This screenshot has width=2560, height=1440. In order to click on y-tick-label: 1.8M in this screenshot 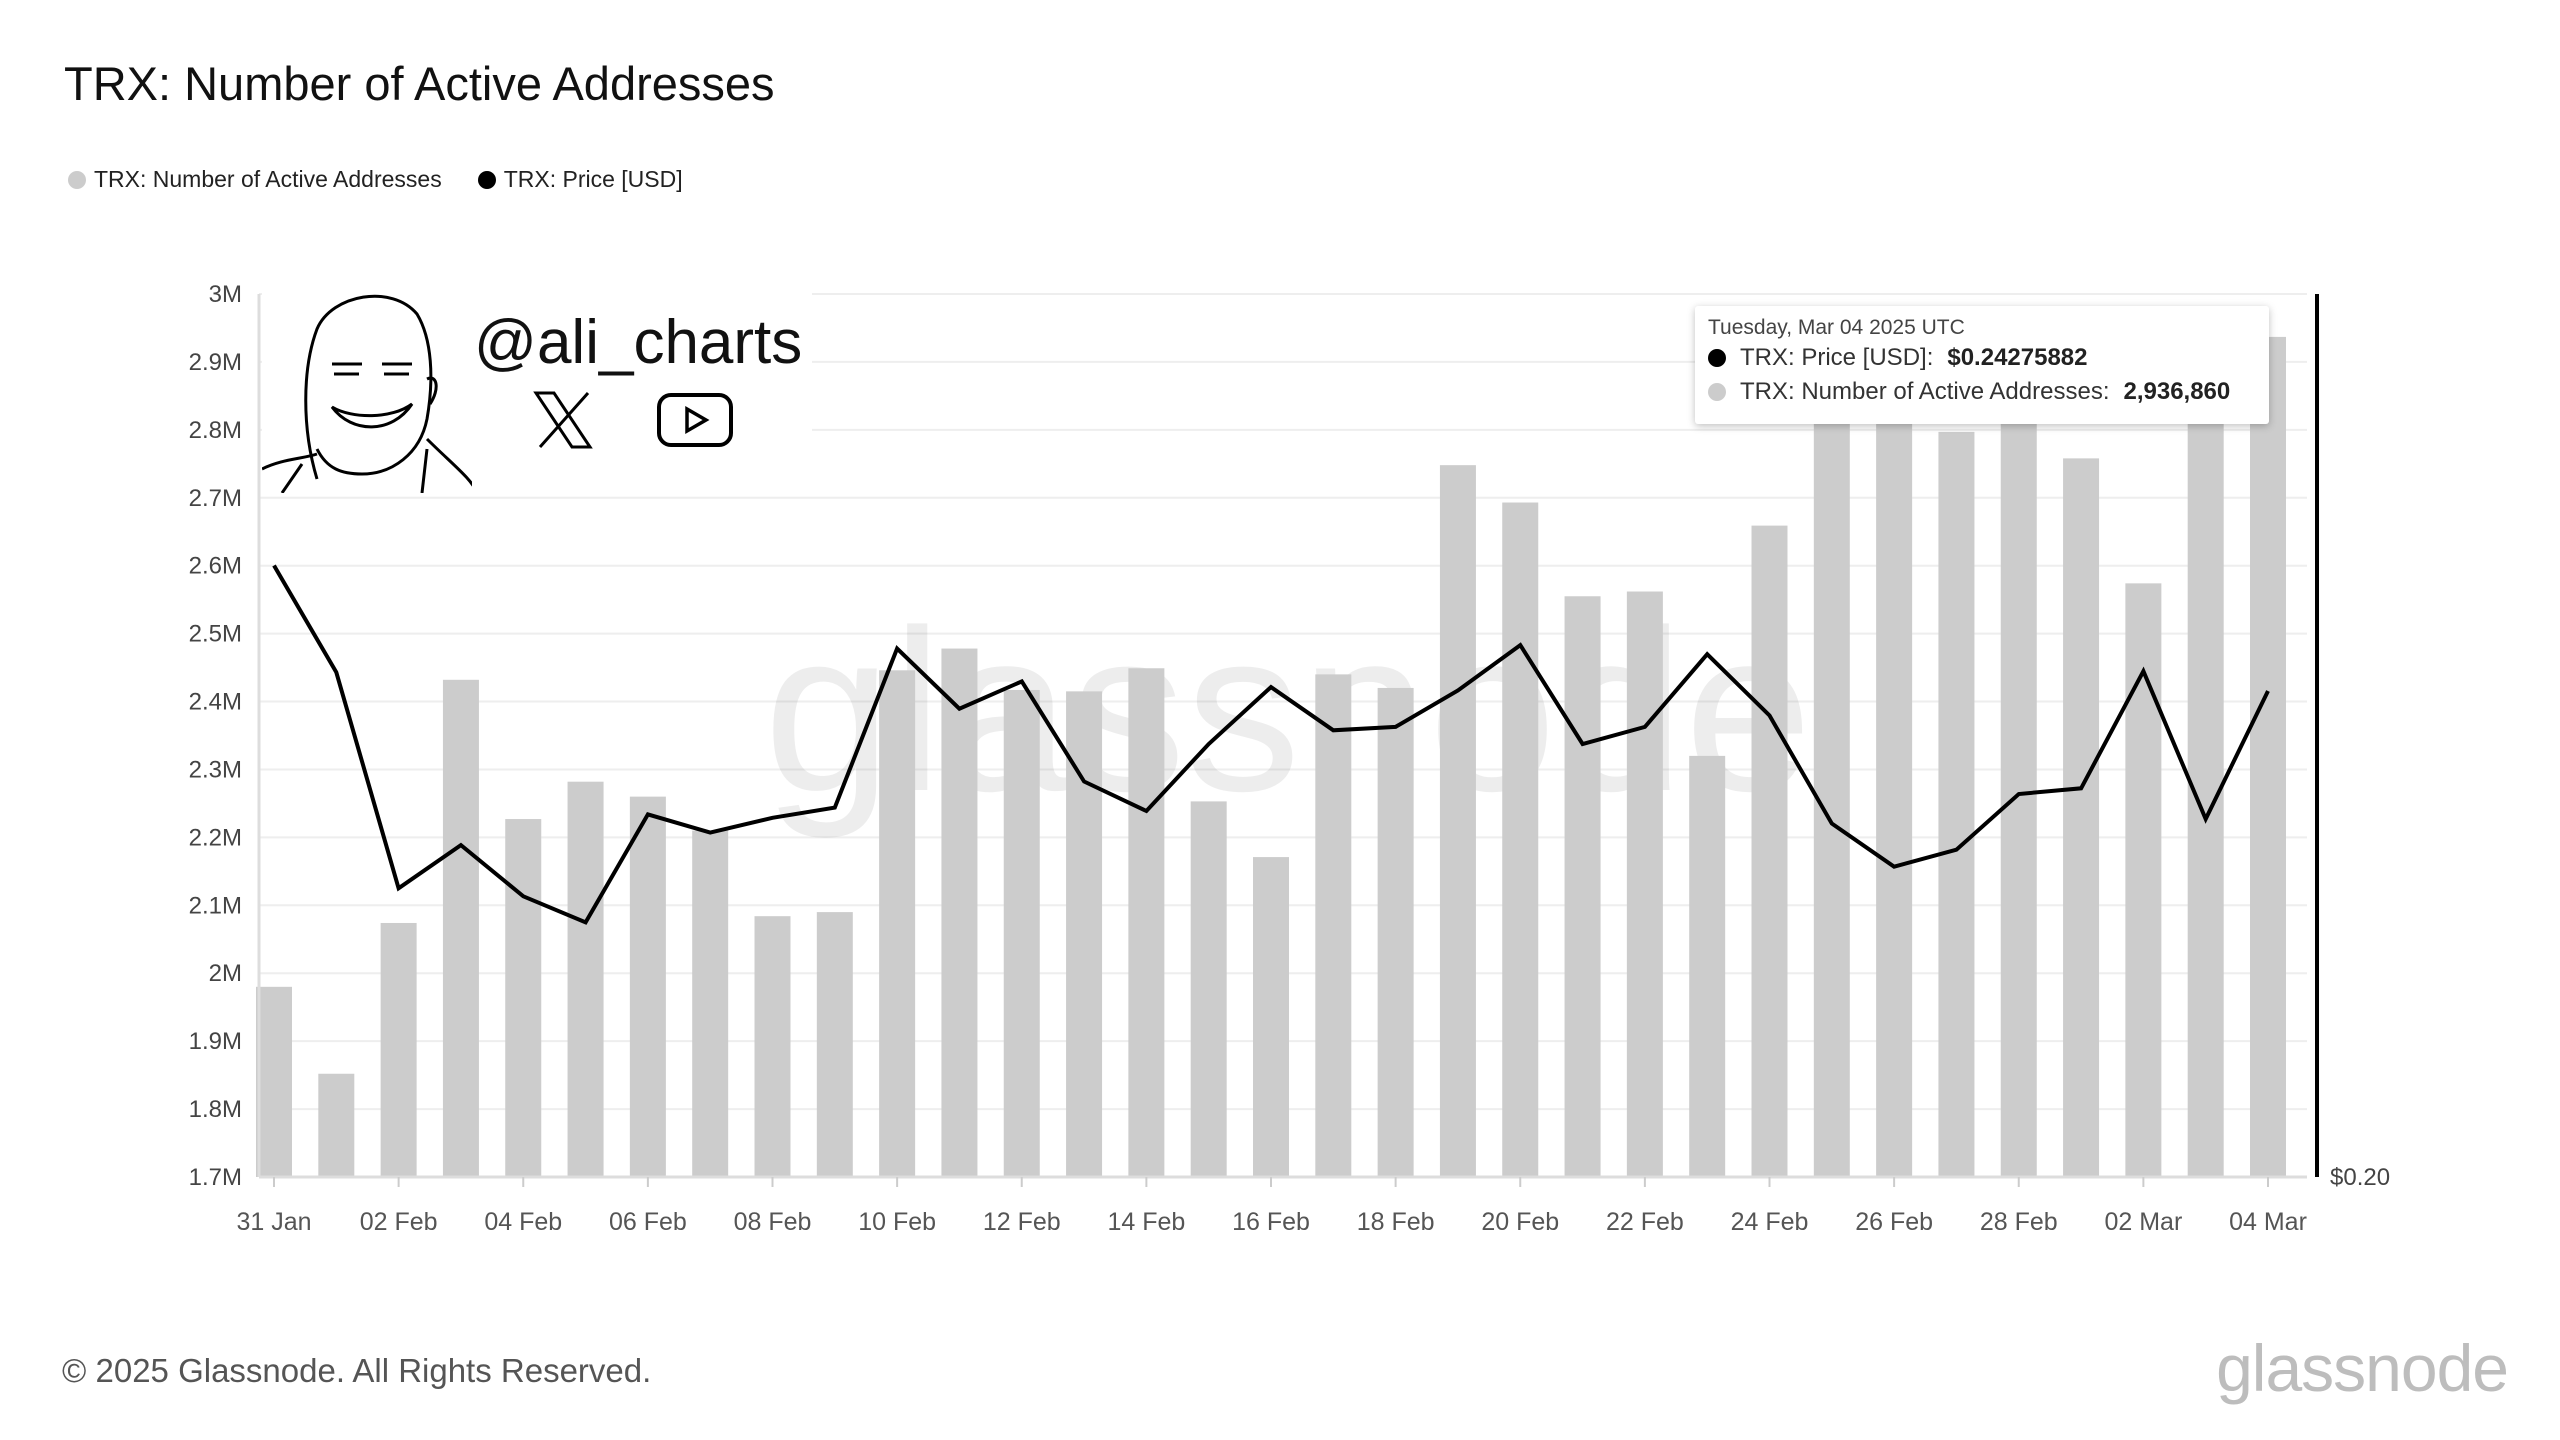, I will do `click(215, 1109)`.